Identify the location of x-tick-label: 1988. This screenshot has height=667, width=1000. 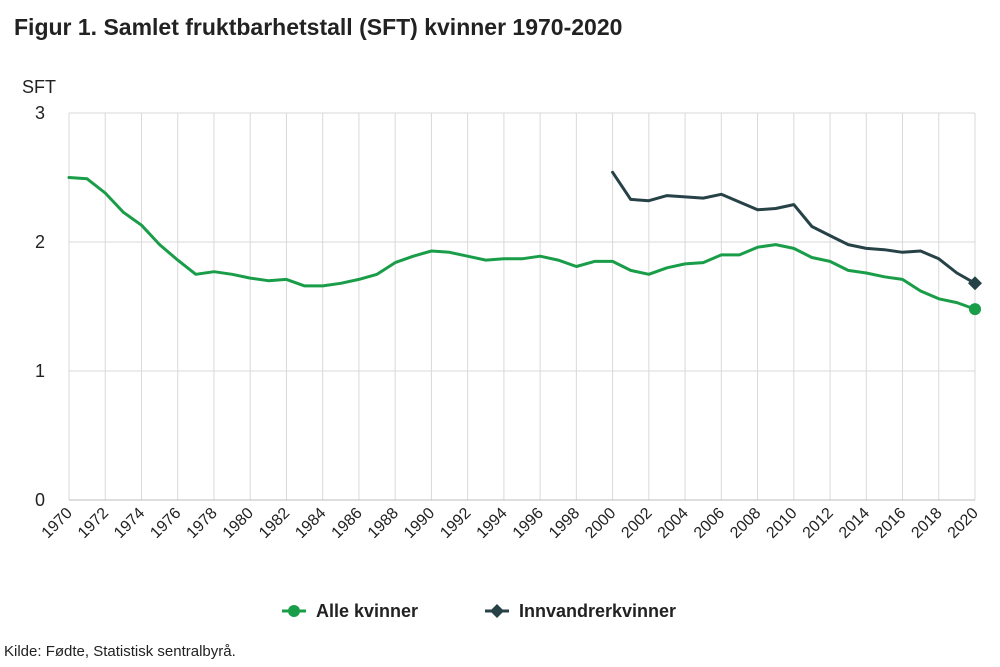
(383, 523).